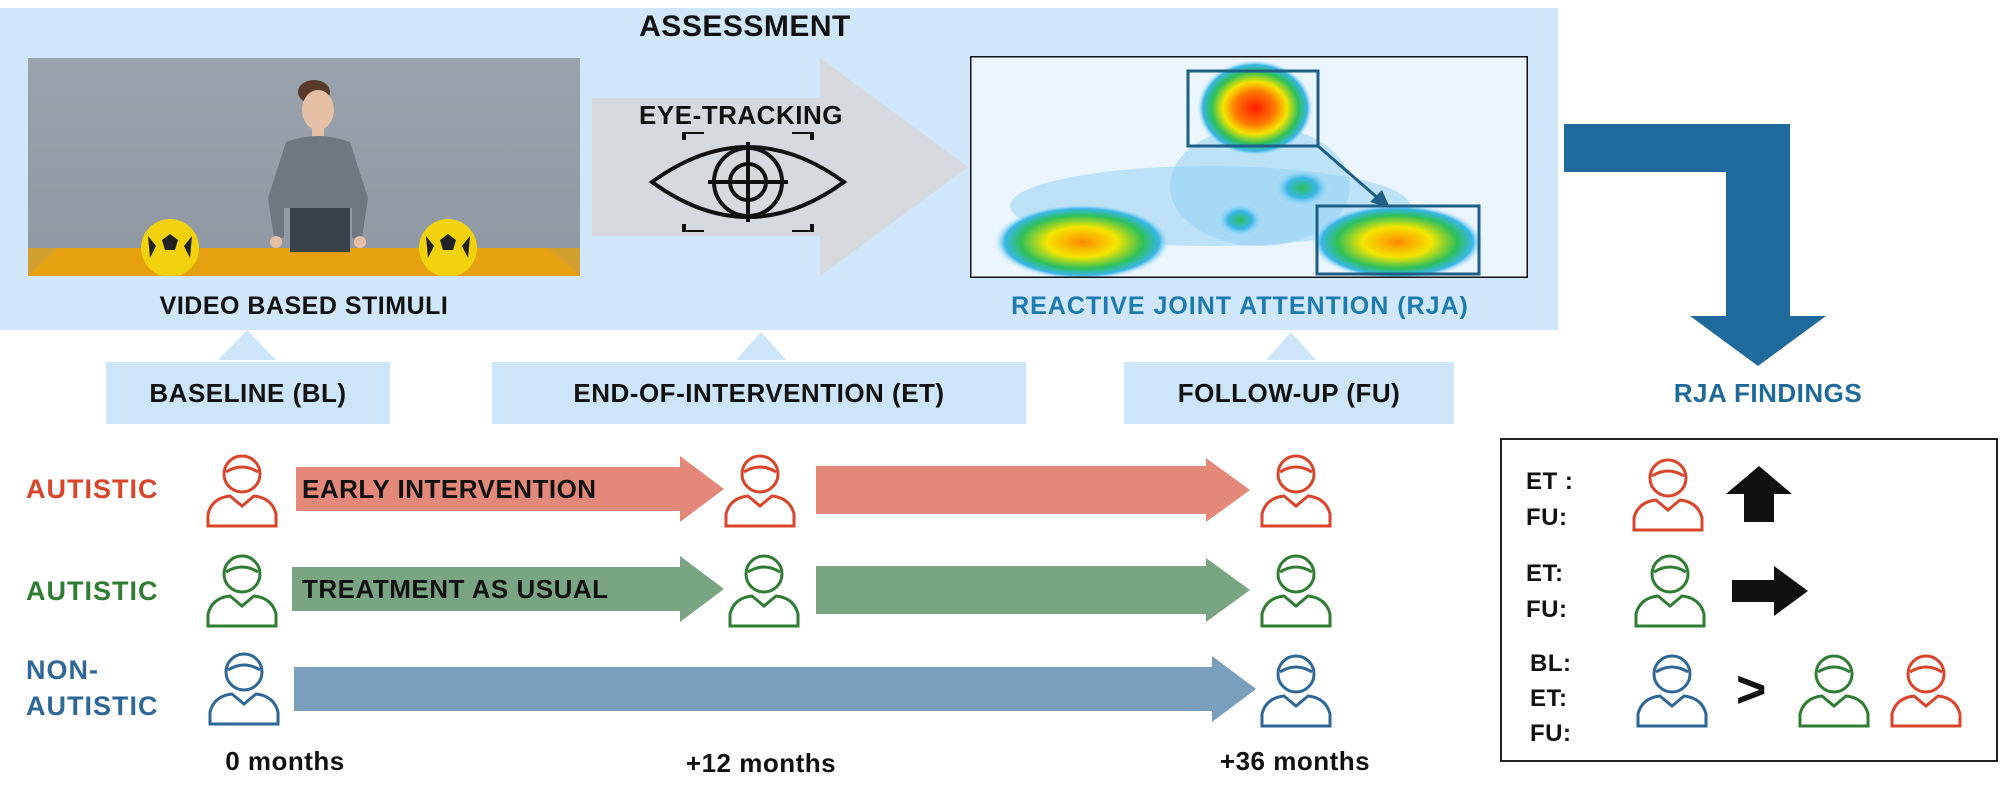 The width and height of the screenshot is (2000, 800). Describe the element at coordinates (248, 393) in the screenshot. I see `timepoint-baseline: BASELINE (BL)` at that location.